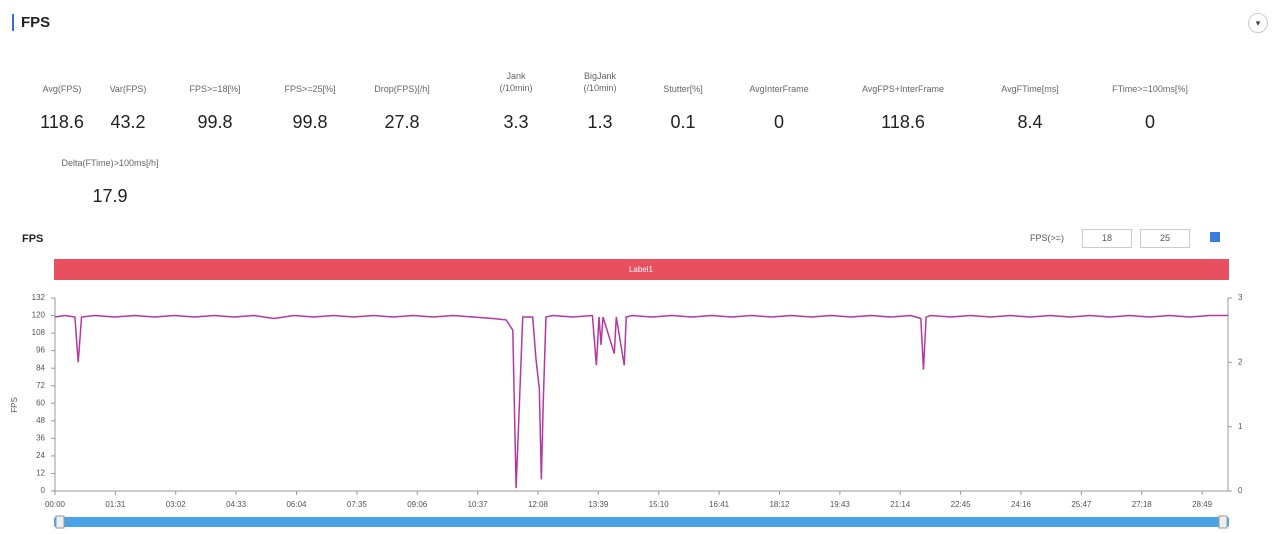 The width and height of the screenshot is (1280, 534). Describe the element at coordinates (641, 522) in the screenshot. I see `scrollbar` at that location.